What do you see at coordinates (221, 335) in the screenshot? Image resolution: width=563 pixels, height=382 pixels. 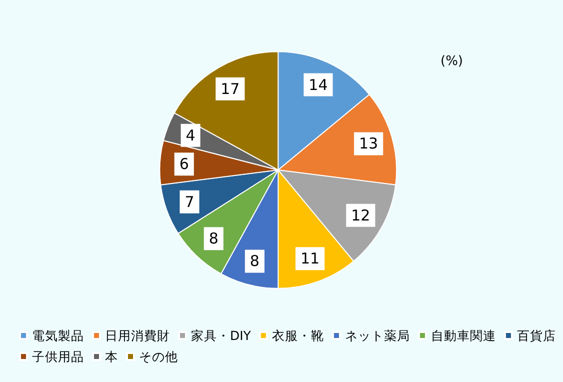 I see `legend-label: 家具・DIY` at bounding box center [221, 335].